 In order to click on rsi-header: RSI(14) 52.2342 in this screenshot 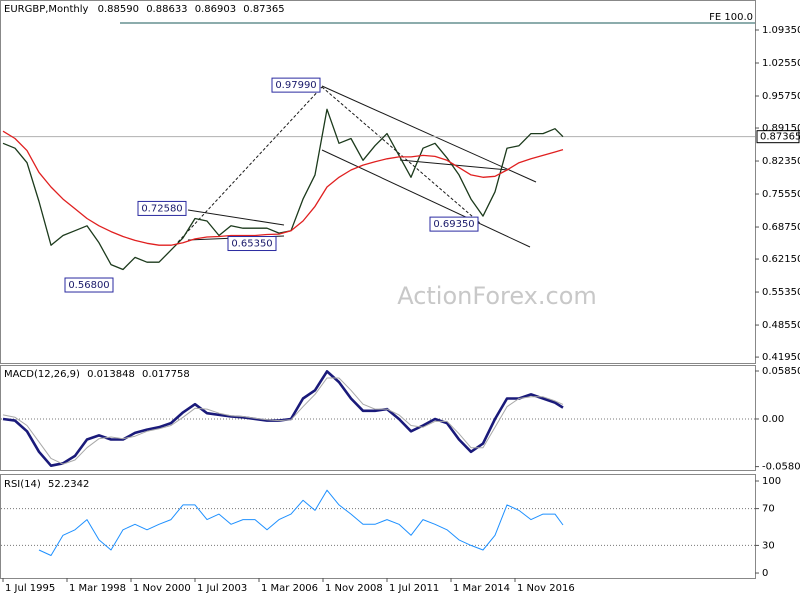, I will do `click(46, 484)`.